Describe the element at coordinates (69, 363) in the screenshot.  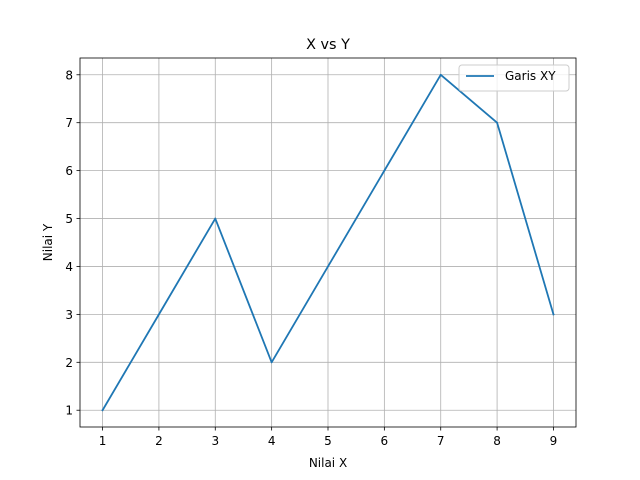
I see `y-tick-label: 2` at that location.